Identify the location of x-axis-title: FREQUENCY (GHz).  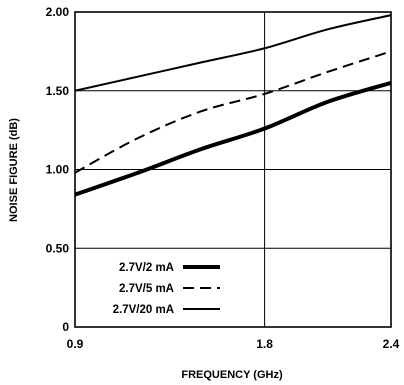
(232, 375).